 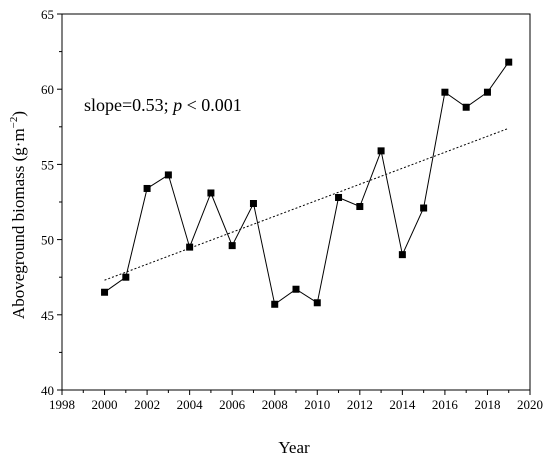 What do you see at coordinates (360, 404) in the screenshot?
I see `x-tick-label: 2012` at bounding box center [360, 404].